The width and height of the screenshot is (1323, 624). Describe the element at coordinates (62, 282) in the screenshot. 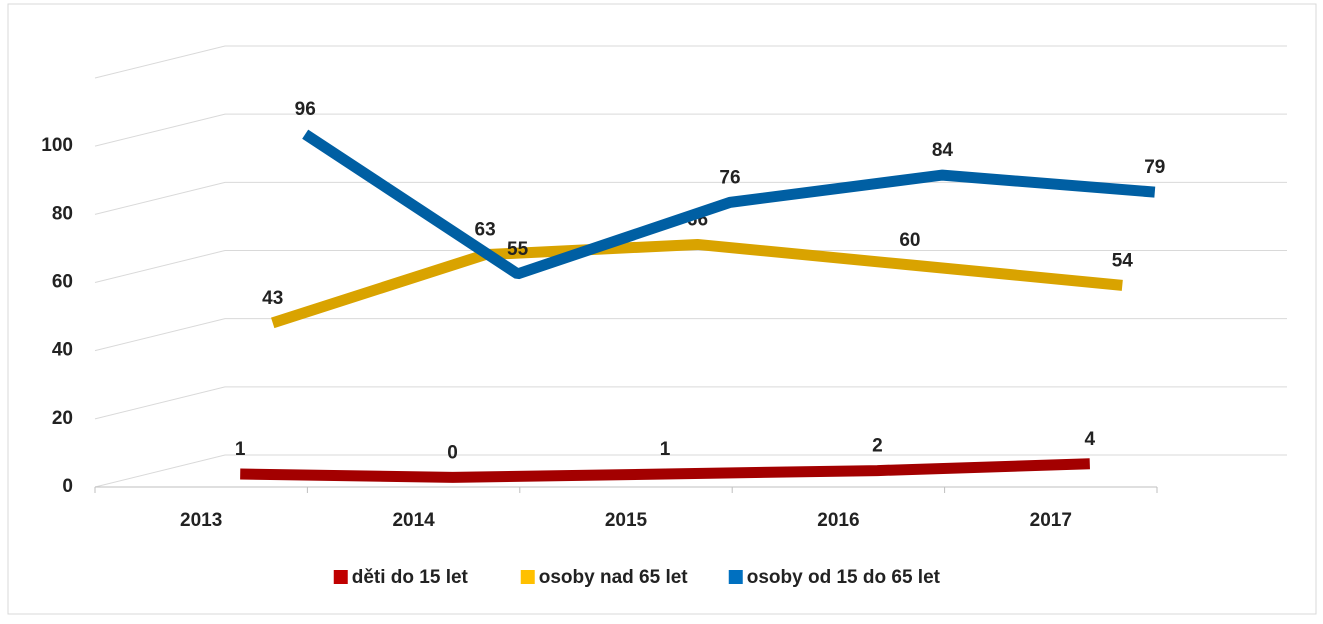

I see `y-tick-label: 60` at that location.